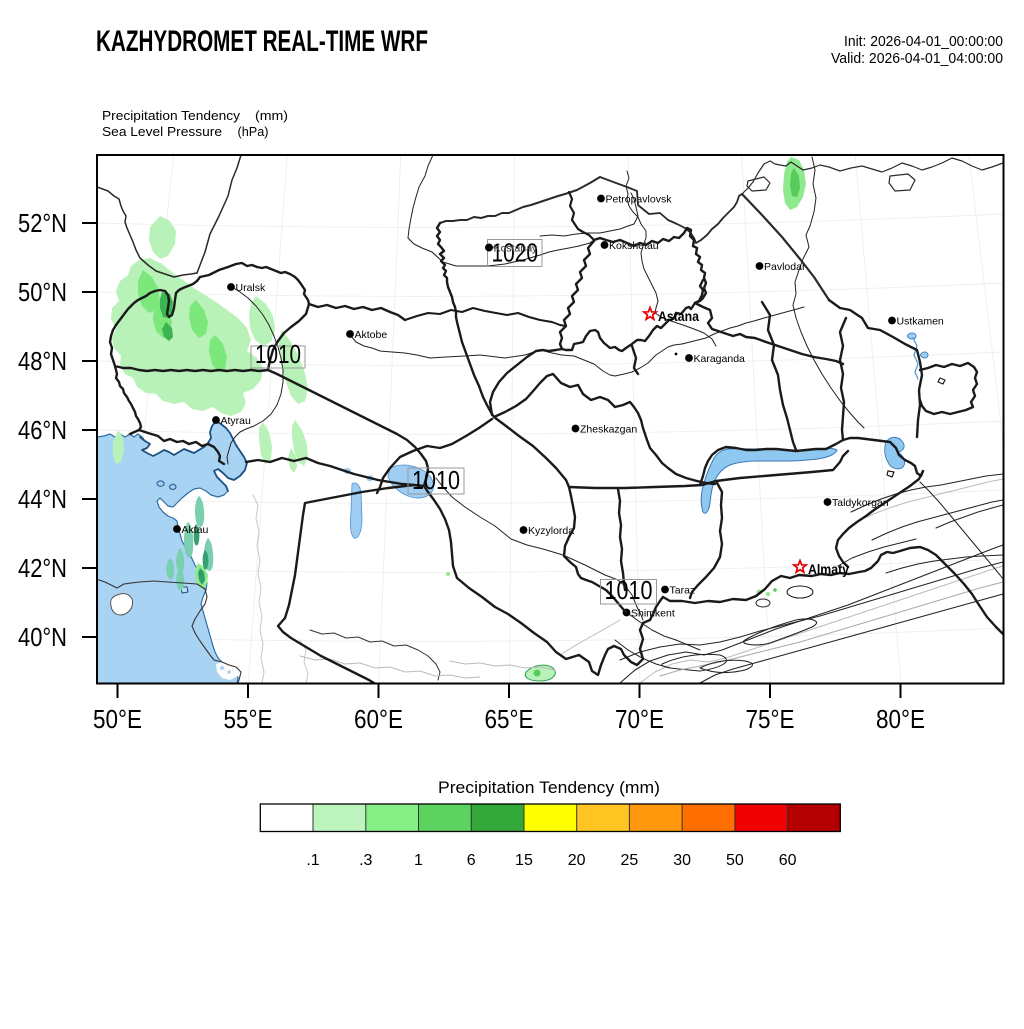 This screenshot has height=1029, width=1024. What do you see at coordinates (42, 500) in the screenshot?
I see `svg-text: 44°N` at bounding box center [42, 500].